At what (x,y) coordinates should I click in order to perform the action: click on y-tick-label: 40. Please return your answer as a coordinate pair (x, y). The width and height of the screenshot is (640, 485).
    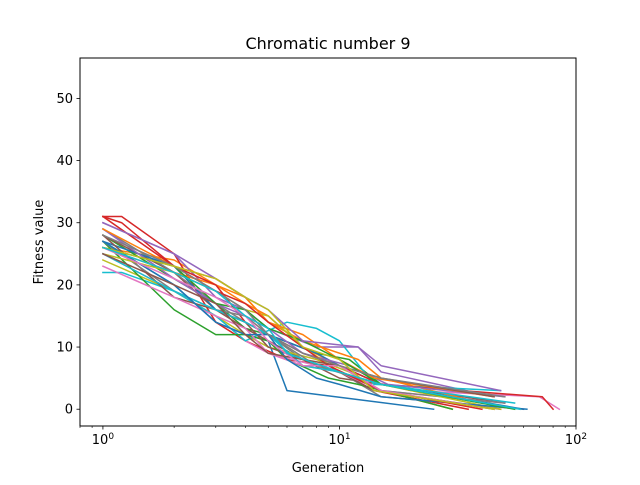
    Looking at the image, I should click on (64, 161).